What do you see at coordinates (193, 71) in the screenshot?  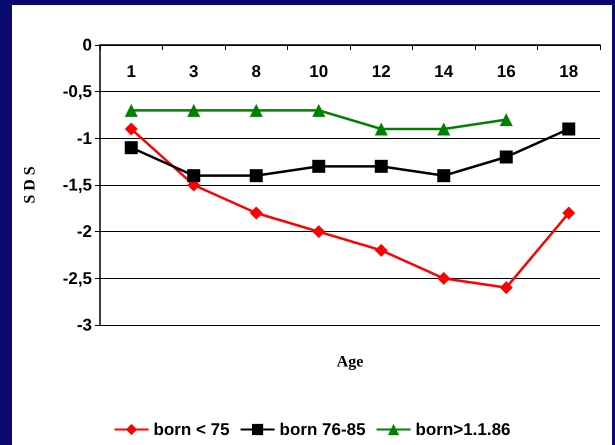 I see `x-tick-label: 3` at bounding box center [193, 71].